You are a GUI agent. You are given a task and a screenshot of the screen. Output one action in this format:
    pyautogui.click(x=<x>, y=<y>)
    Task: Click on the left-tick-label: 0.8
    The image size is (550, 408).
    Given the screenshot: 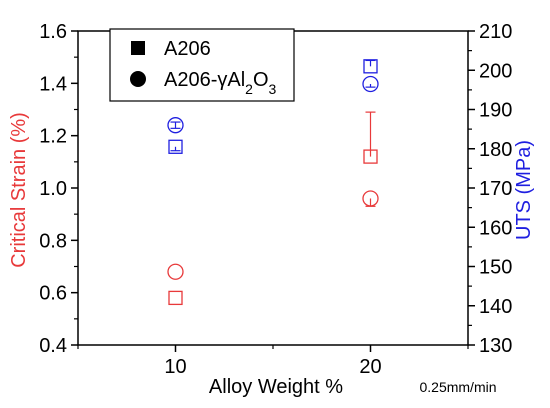 What is the action you would take?
    pyautogui.click(x=53, y=241)
    